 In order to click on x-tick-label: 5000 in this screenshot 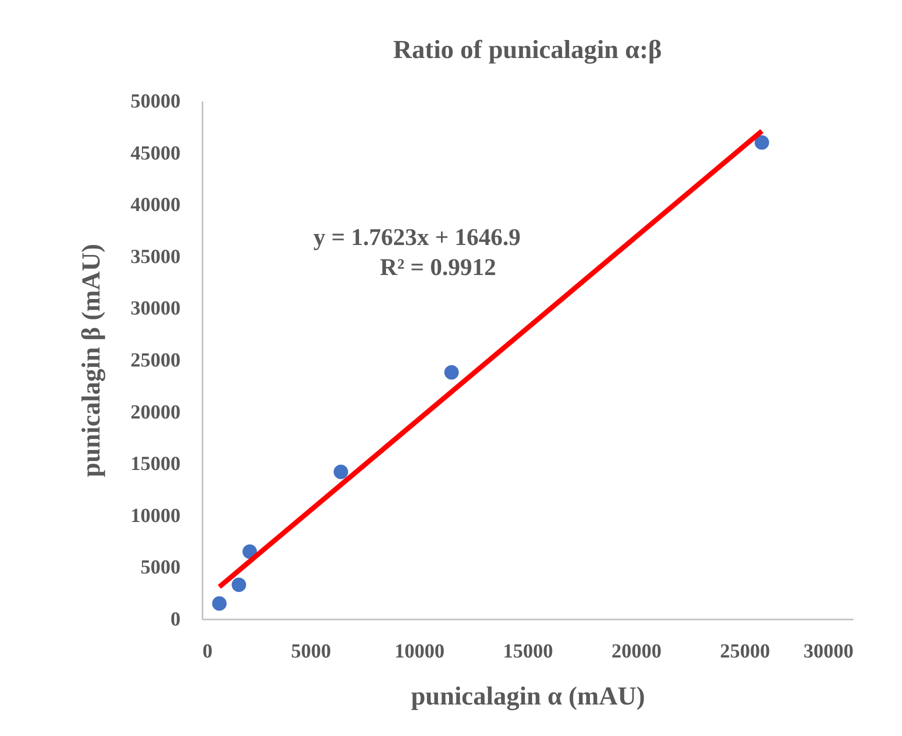, I will do `click(311, 651)`.